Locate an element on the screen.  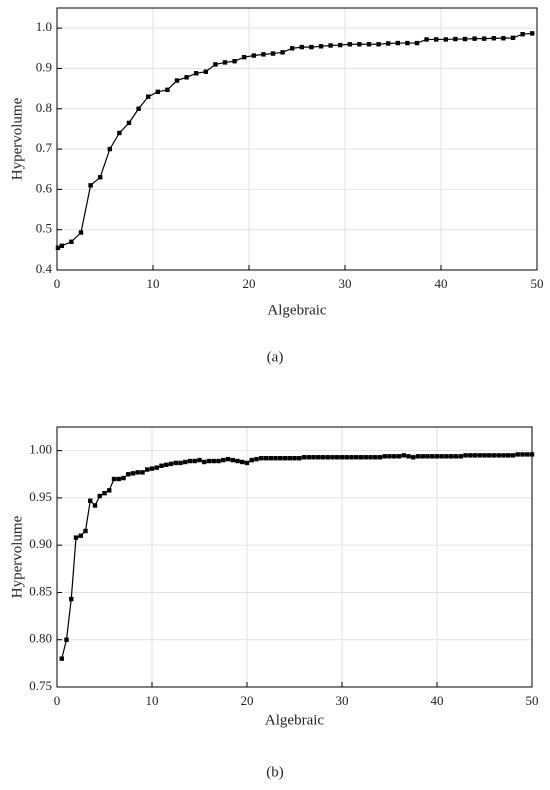
y-tick-label: 1.00 is located at coordinates (40, 449).